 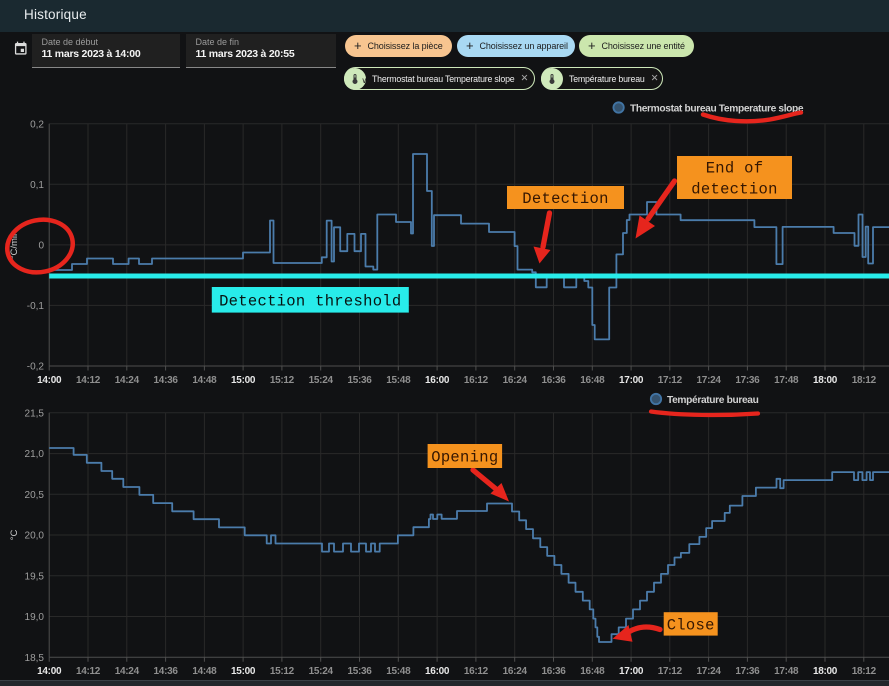 What do you see at coordinates (35, 454) in the screenshot?
I see `svg-text: 21,0` at bounding box center [35, 454].